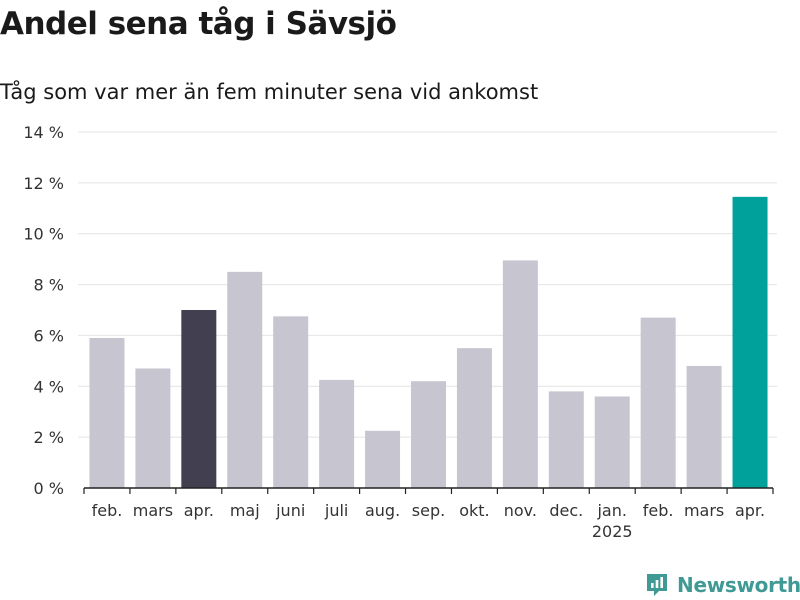 This screenshot has width=800, height=600. I want to click on x-tick-label: juli, so click(336, 510).